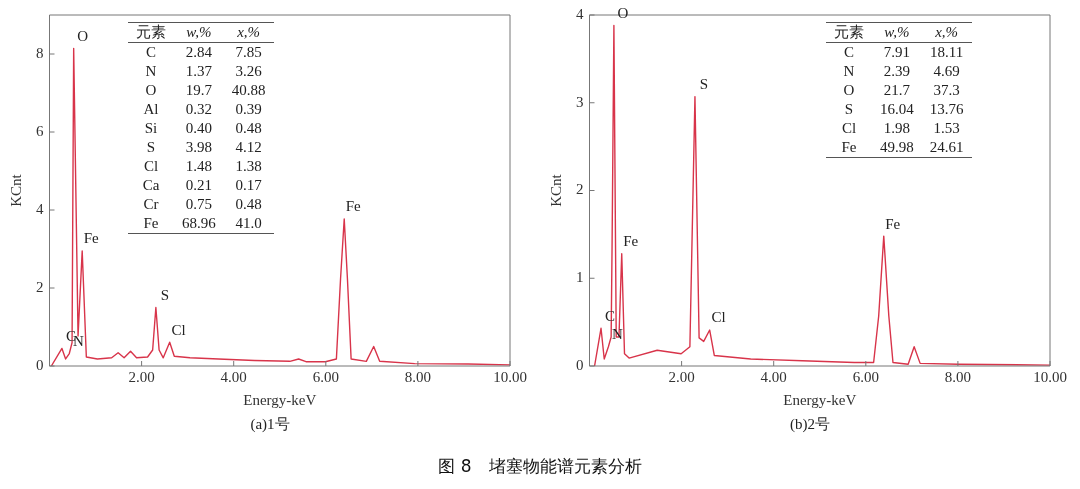 The image size is (1080, 489). What do you see at coordinates (40, 52) in the screenshot?
I see `y-tick-label: 8` at bounding box center [40, 52].